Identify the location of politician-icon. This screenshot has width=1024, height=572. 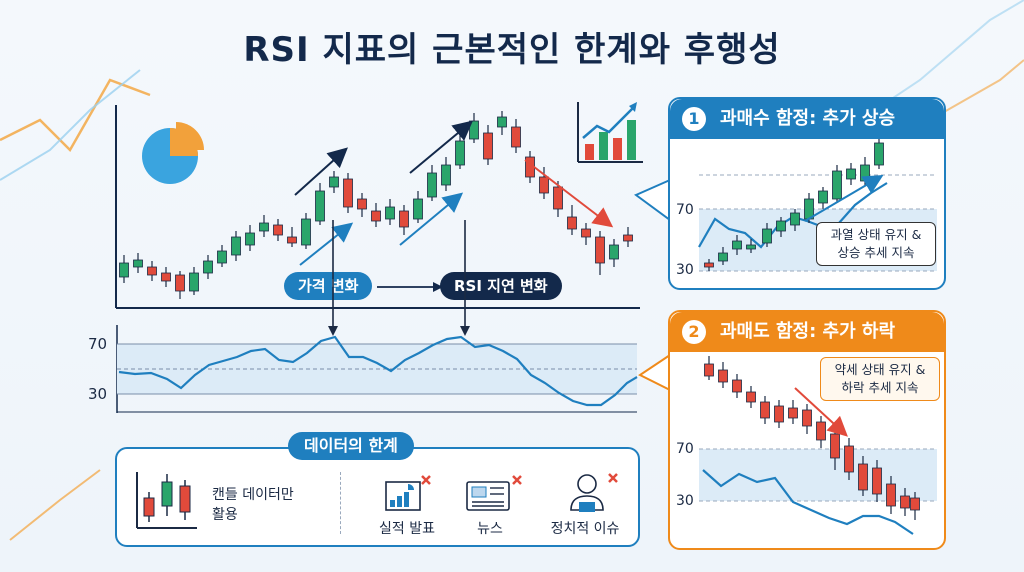
(594, 492).